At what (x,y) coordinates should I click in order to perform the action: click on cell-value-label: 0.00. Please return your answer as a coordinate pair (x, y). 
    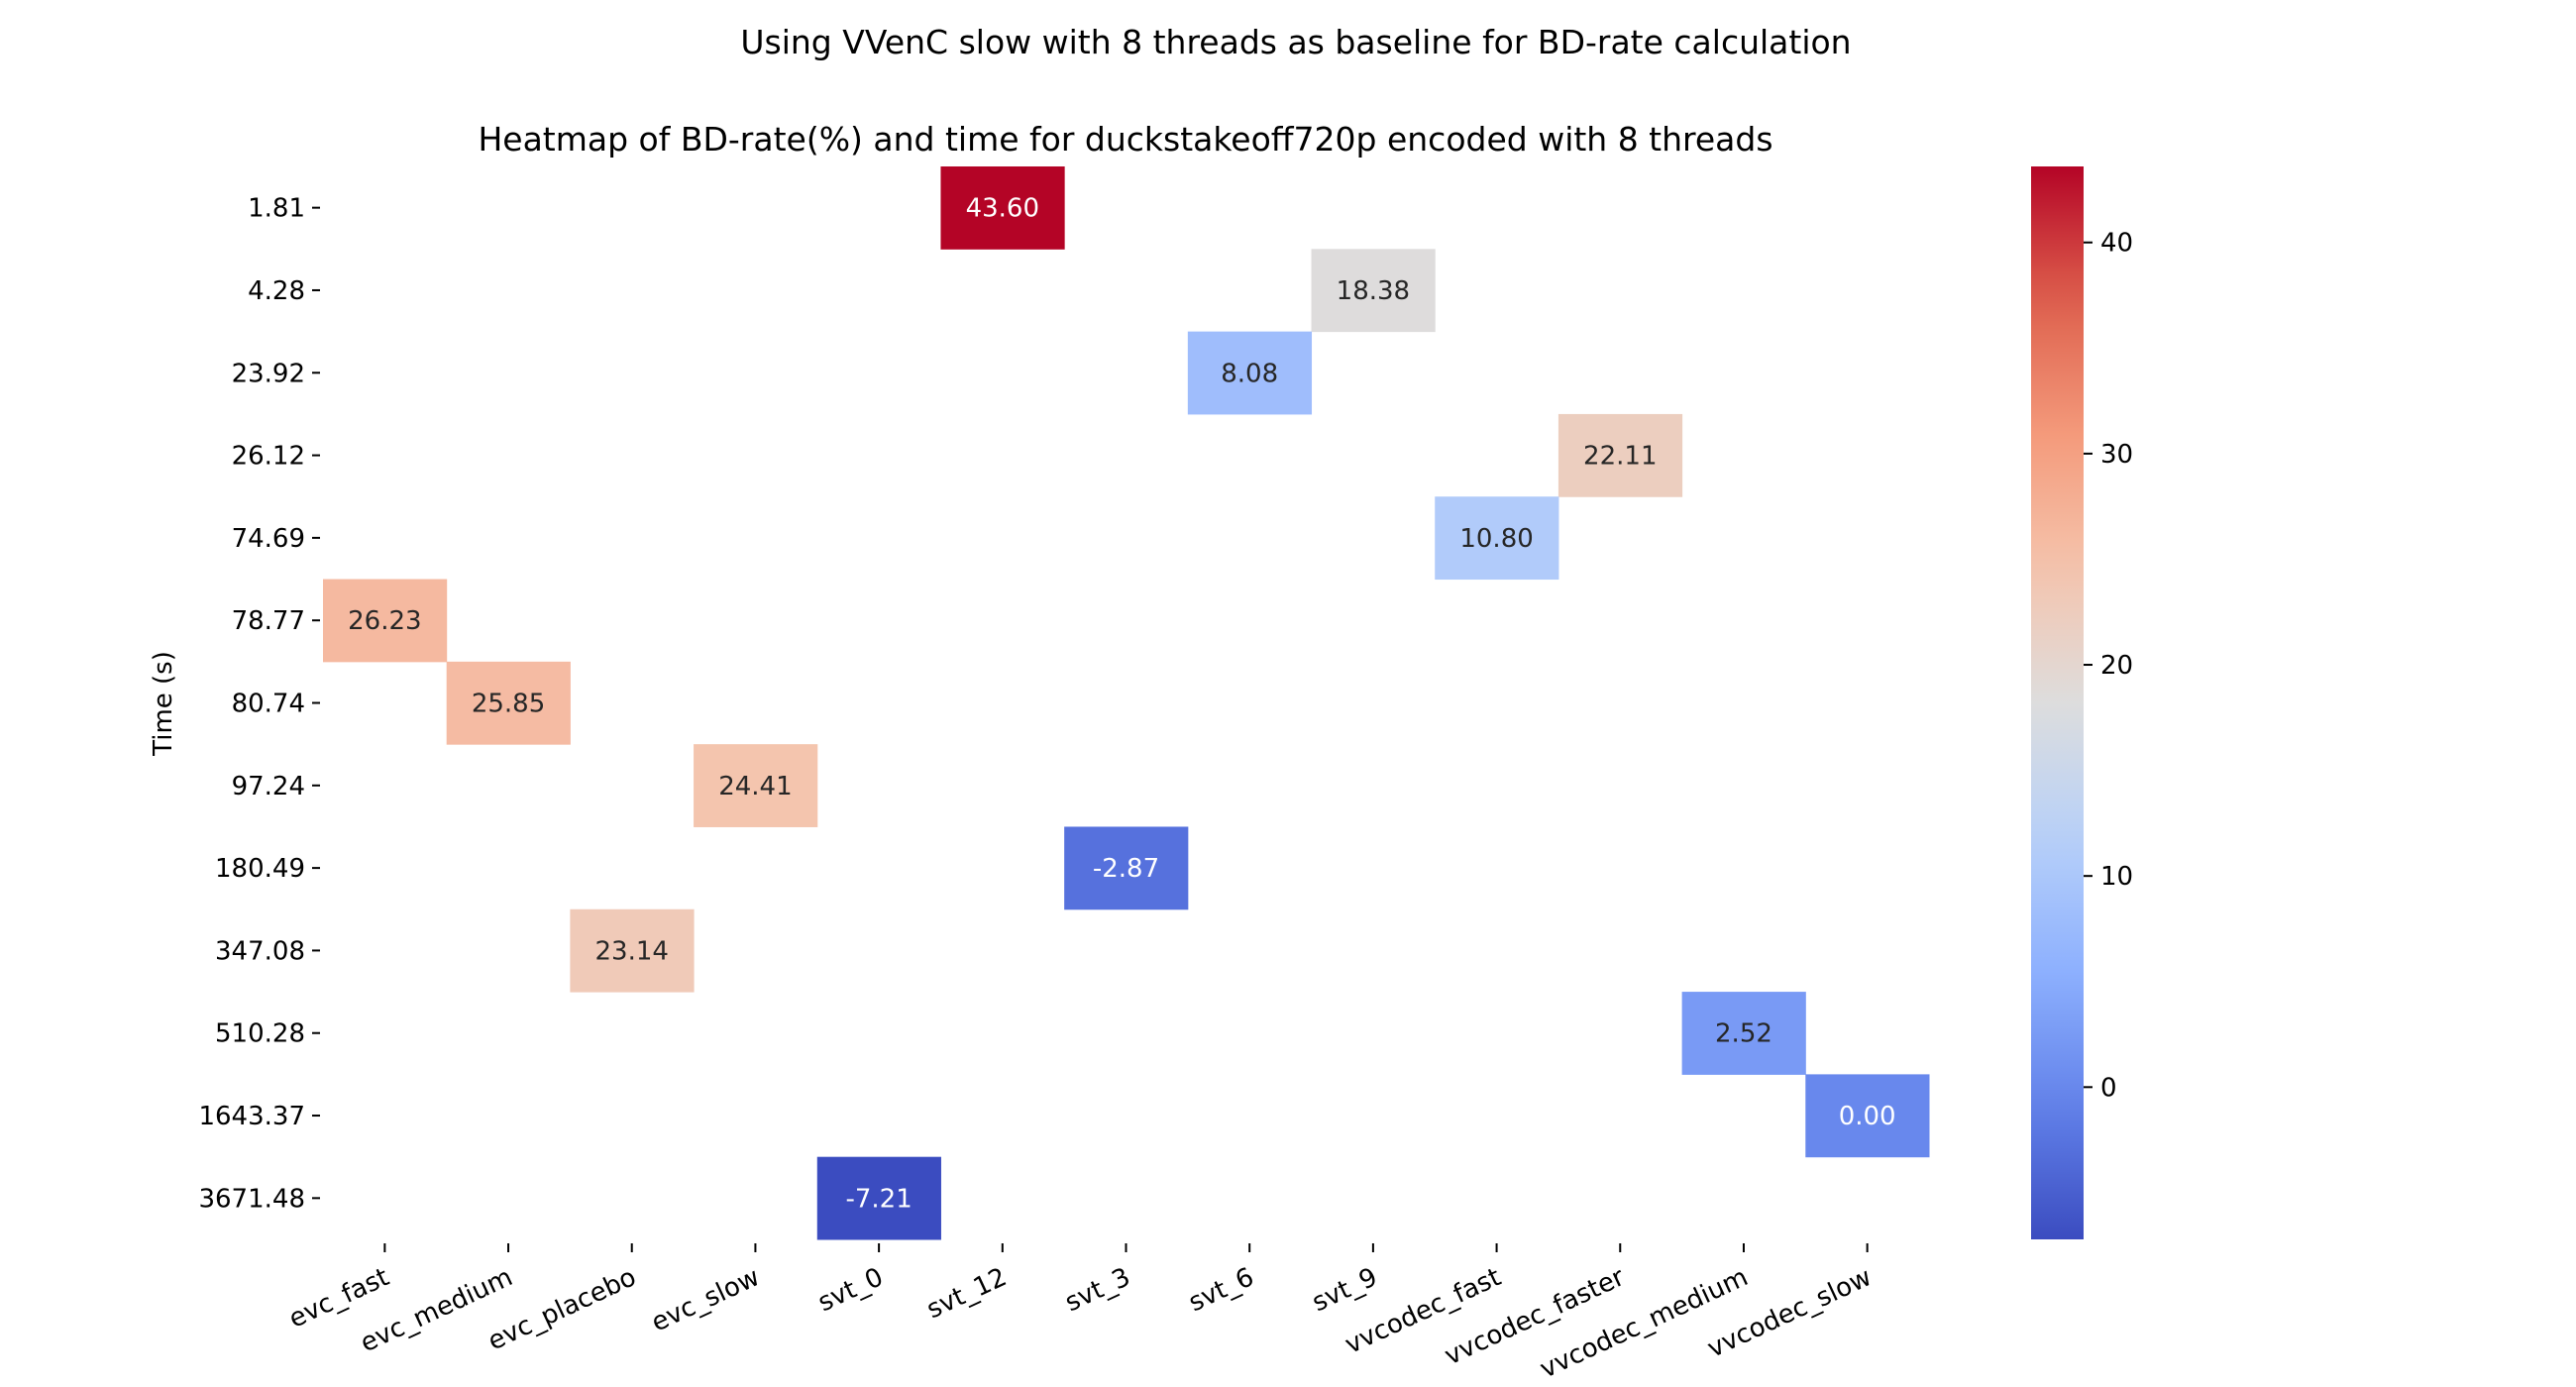
    Looking at the image, I should click on (1867, 1116).